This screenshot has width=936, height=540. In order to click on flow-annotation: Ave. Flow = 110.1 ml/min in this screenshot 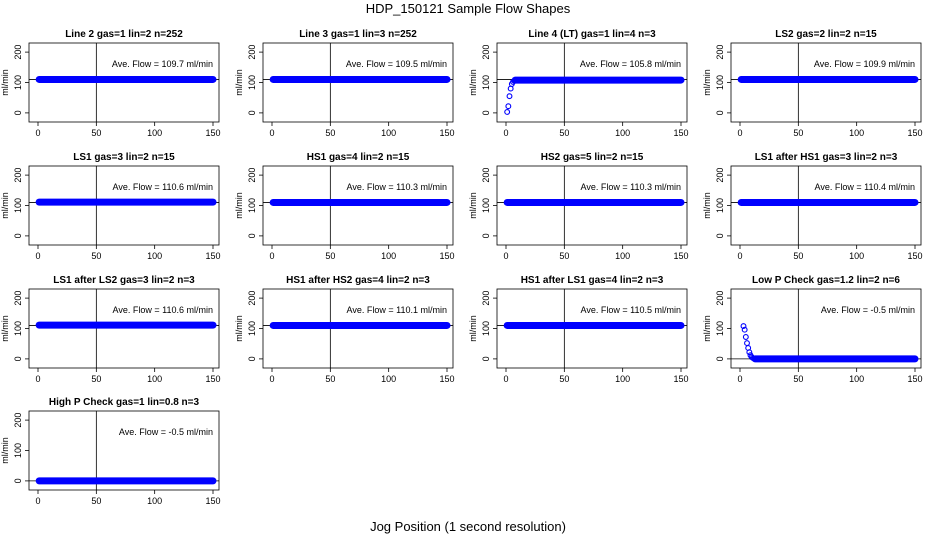, I will do `click(397, 310)`.